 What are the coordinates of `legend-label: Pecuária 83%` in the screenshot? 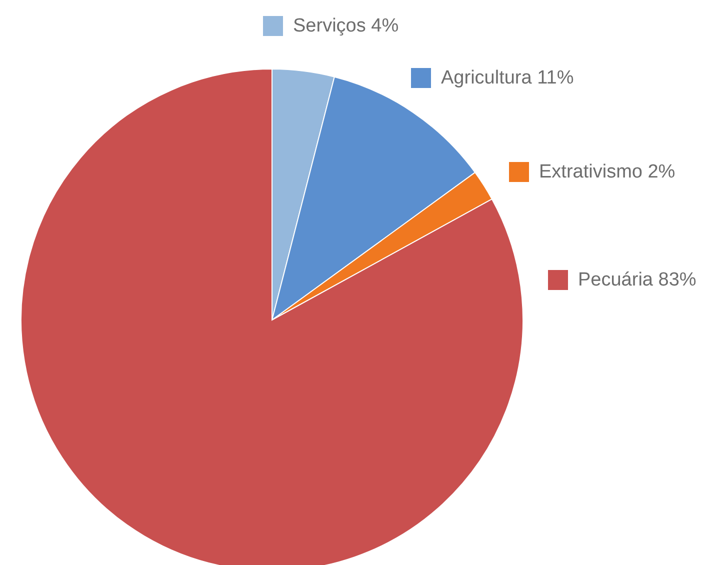 It's located at (637, 280).